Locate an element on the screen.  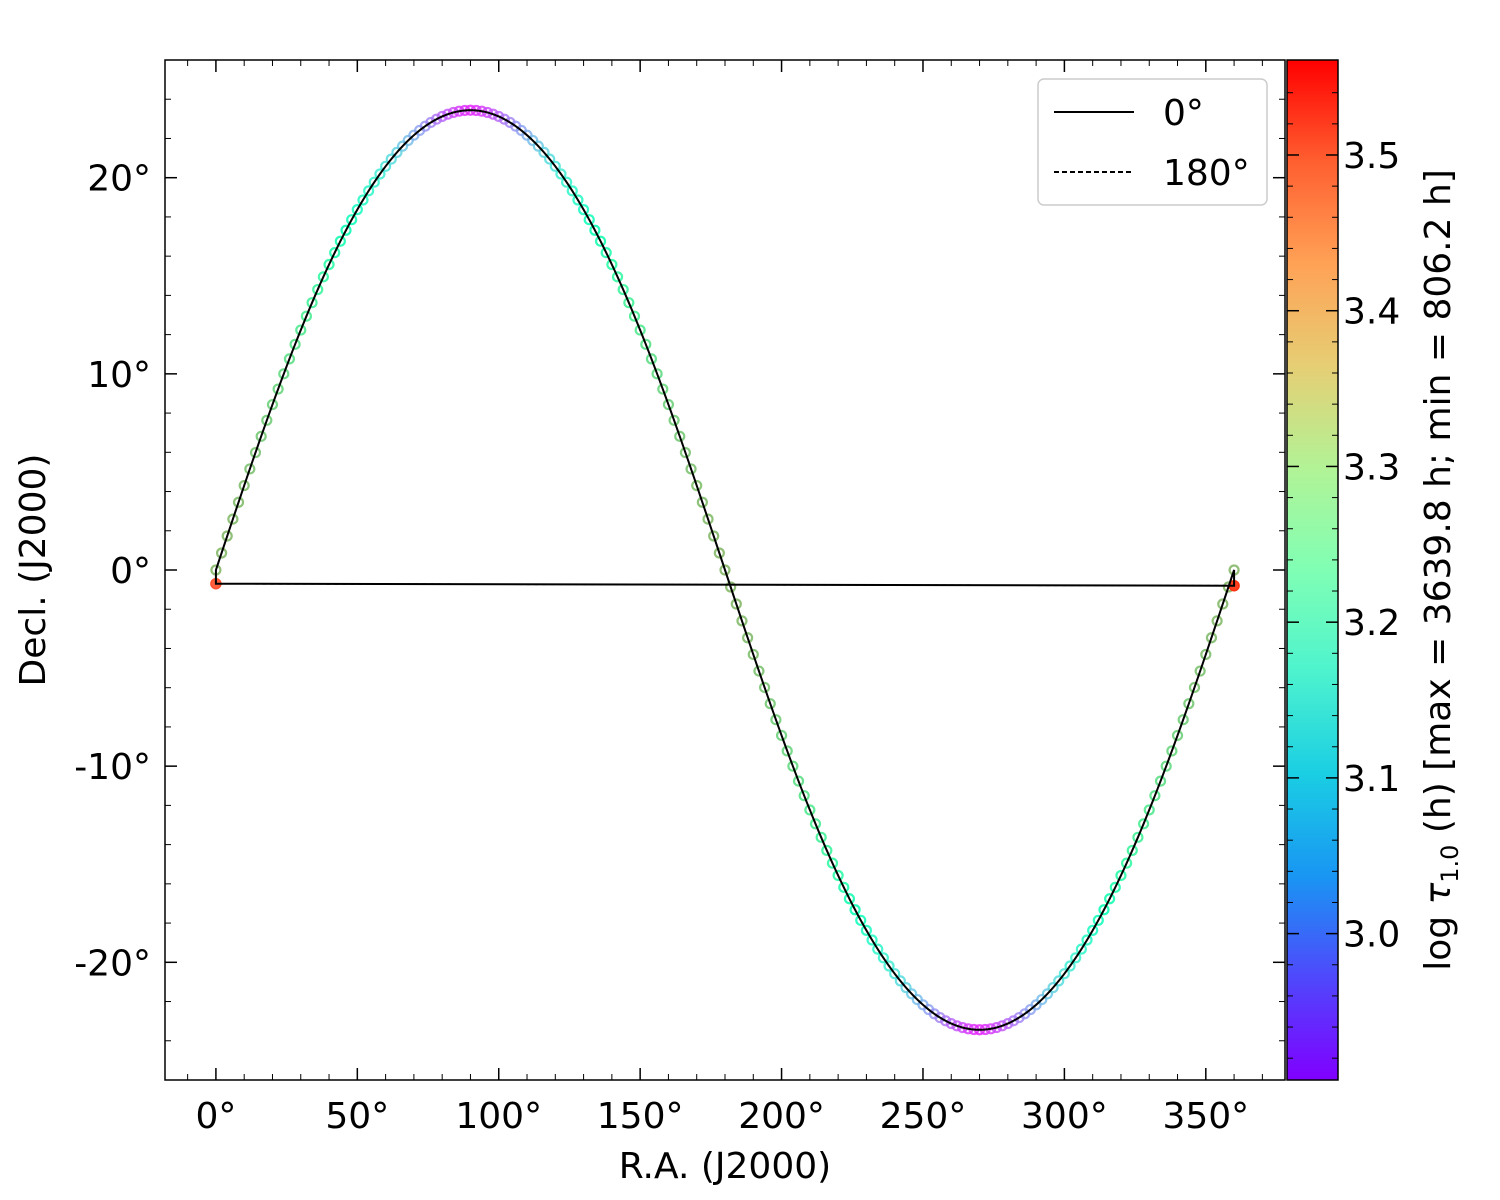
colorbar-gradient is located at coordinates (1312, 570).